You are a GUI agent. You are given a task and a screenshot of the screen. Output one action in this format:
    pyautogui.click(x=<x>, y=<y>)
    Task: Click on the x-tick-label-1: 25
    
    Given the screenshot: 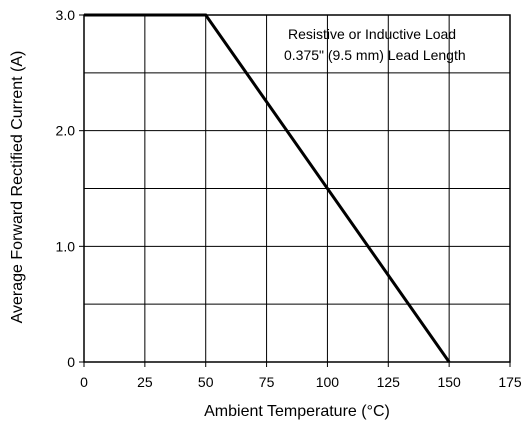 What is the action you would take?
    pyautogui.click(x=145, y=382)
    